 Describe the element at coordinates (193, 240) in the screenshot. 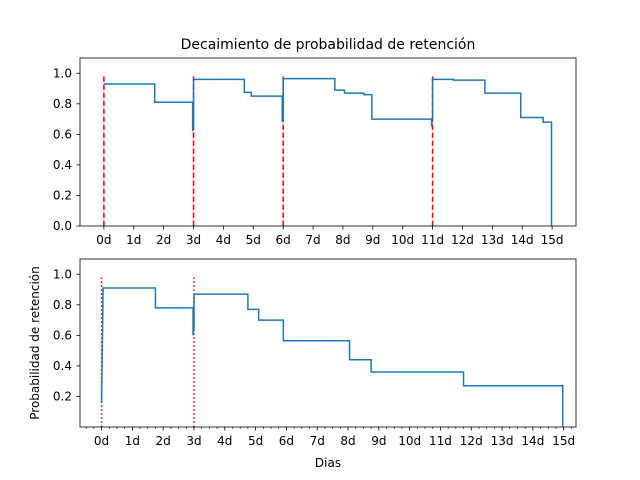

I see `top-x-tick-label: 3d` at that location.